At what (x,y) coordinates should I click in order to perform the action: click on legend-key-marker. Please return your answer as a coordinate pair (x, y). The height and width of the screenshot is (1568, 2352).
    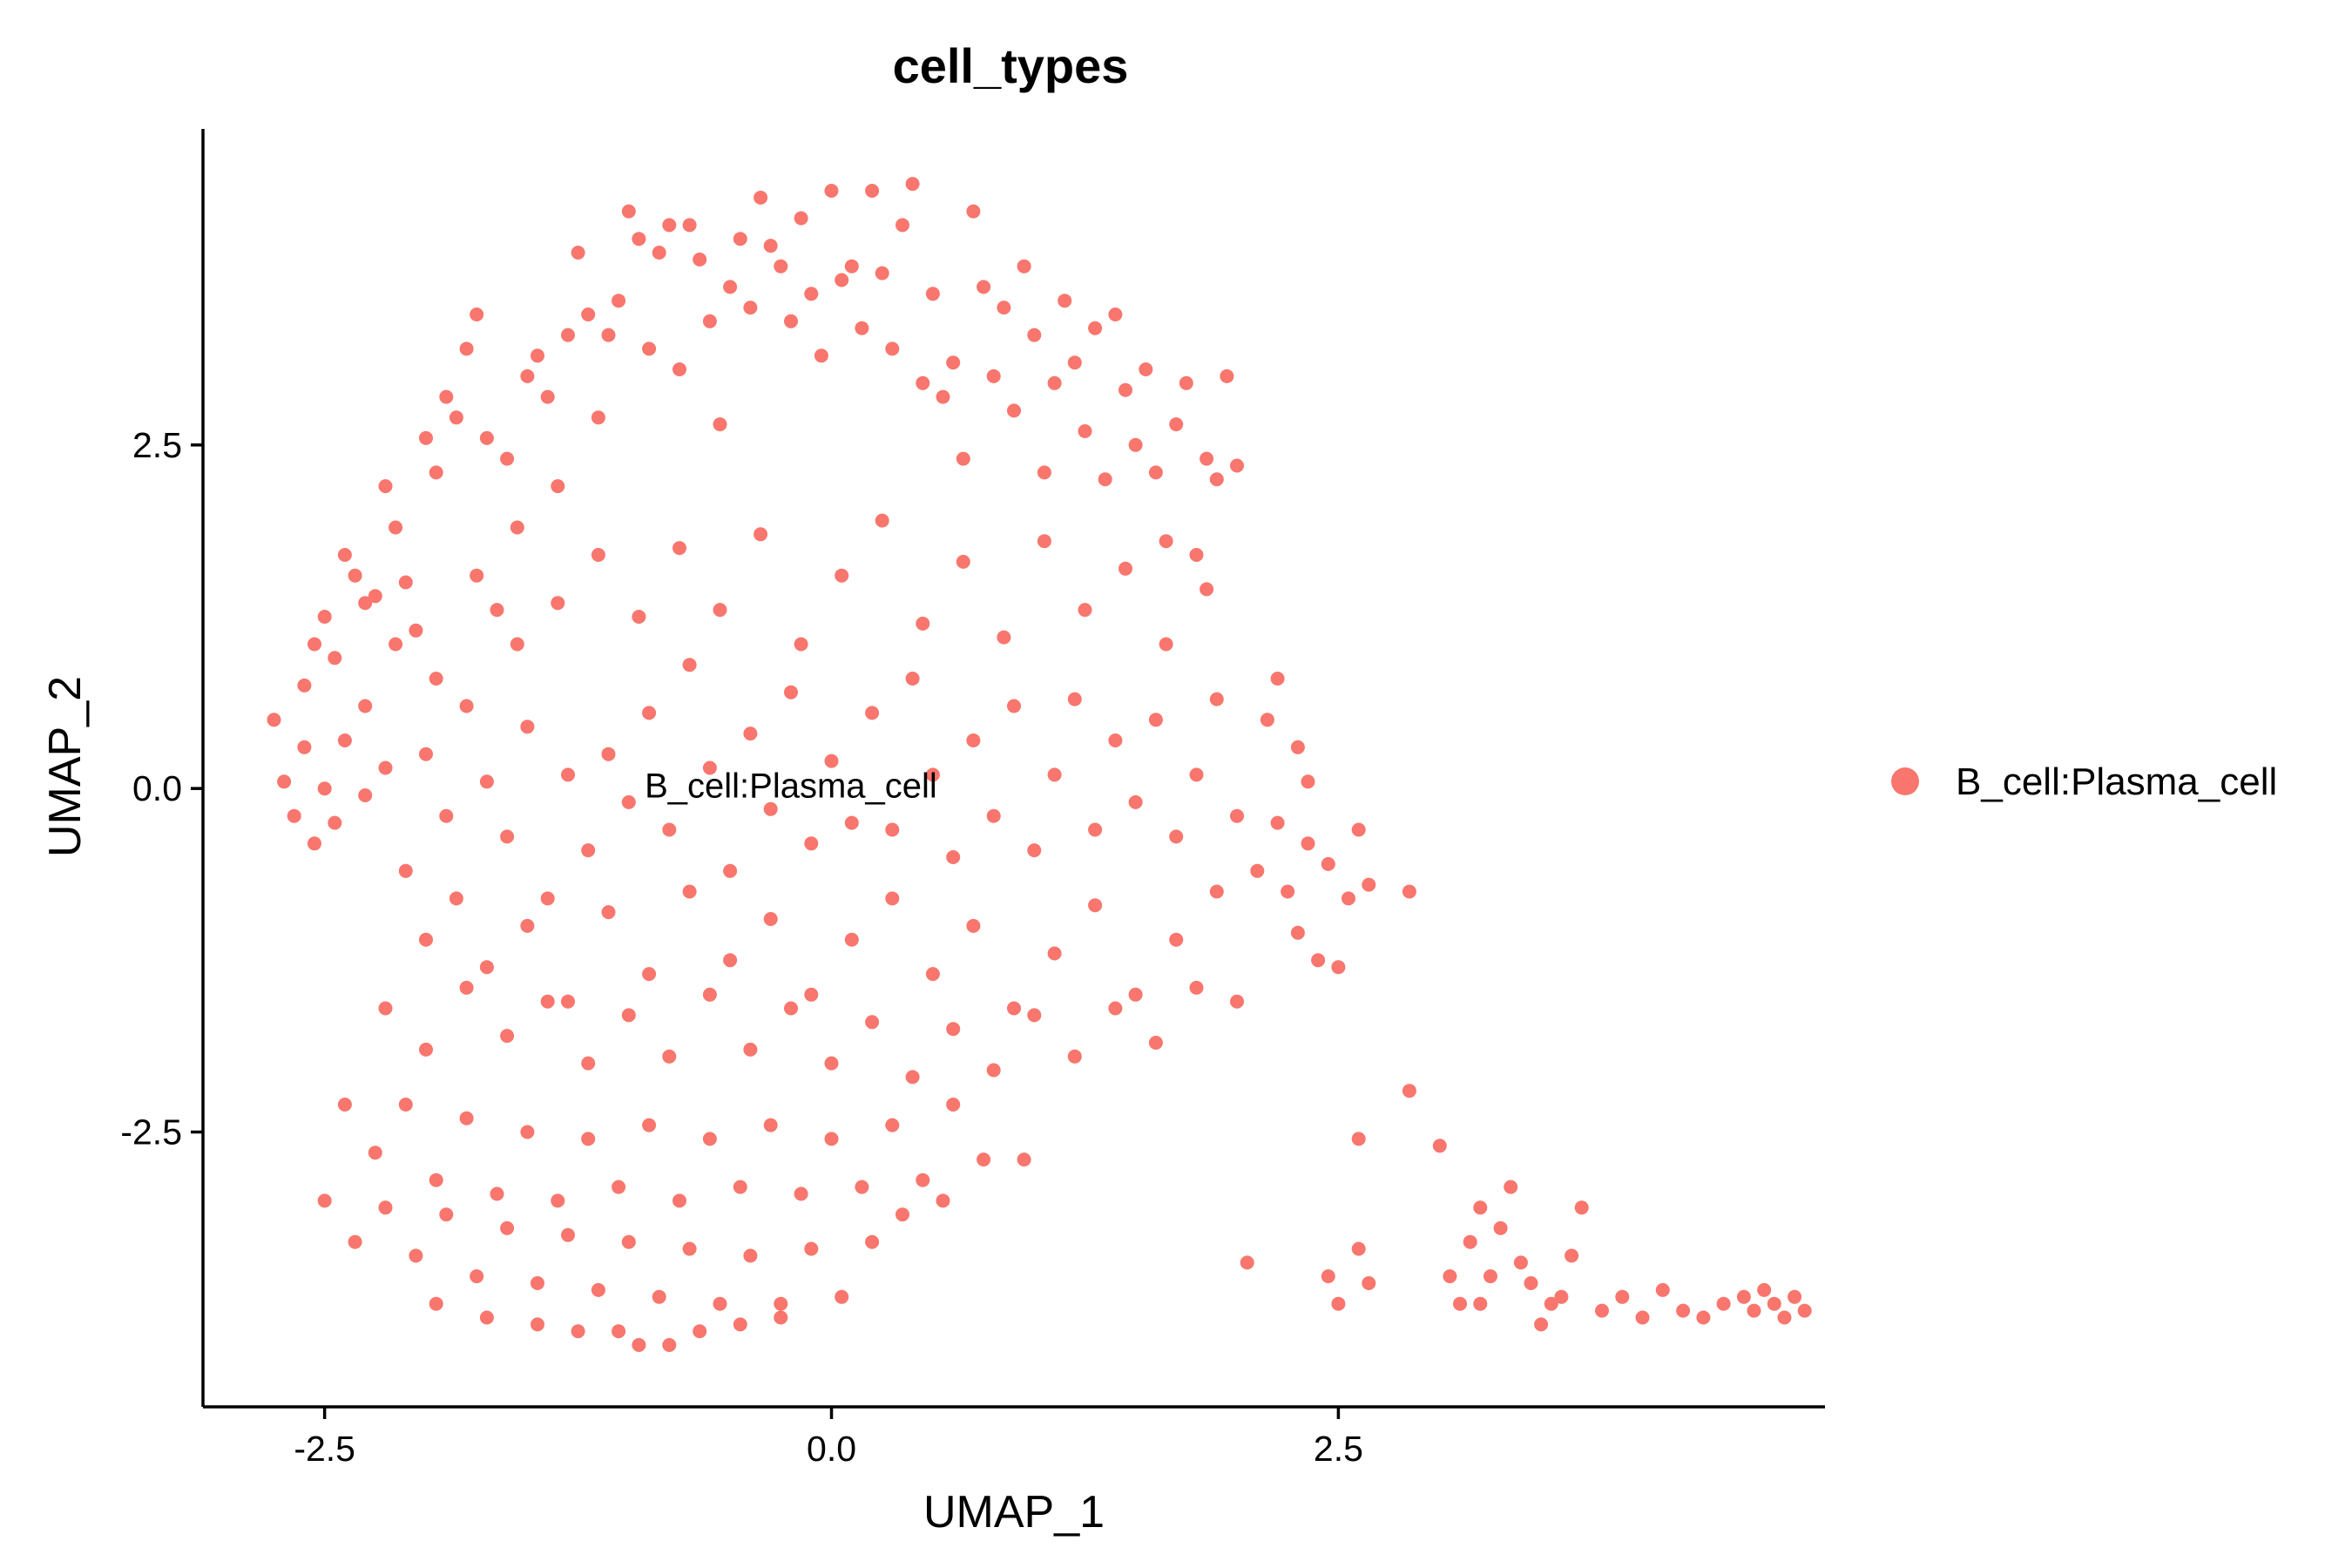
    Looking at the image, I should click on (1905, 781).